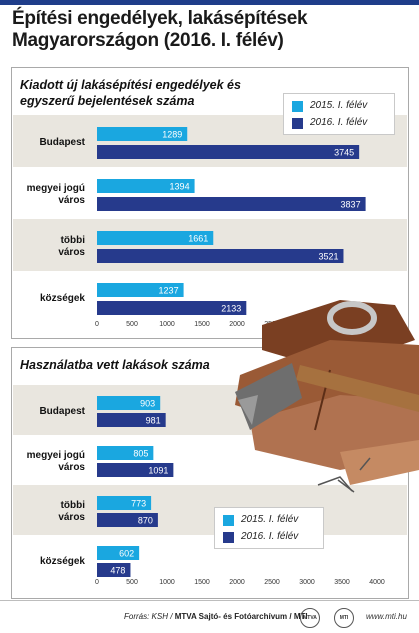 The image size is (419, 633). What do you see at coordinates (386, 616) in the screenshot?
I see `footer-url: www.mti.hu` at bounding box center [386, 616].